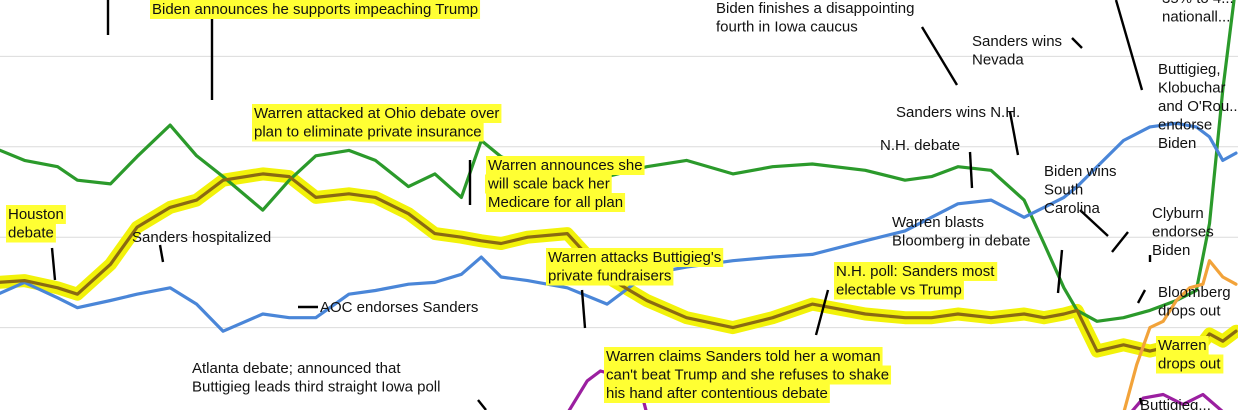  I want to click on annotation-text: Buttigieg,, so click(1189, 69).